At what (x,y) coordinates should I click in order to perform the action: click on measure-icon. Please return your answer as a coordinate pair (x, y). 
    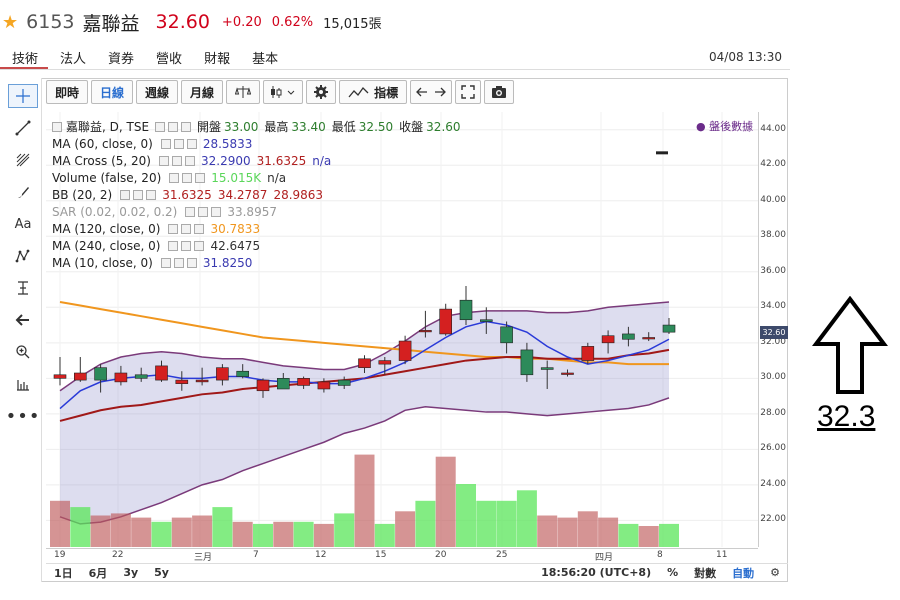
    Looking at the image, I should click on (23, 288).